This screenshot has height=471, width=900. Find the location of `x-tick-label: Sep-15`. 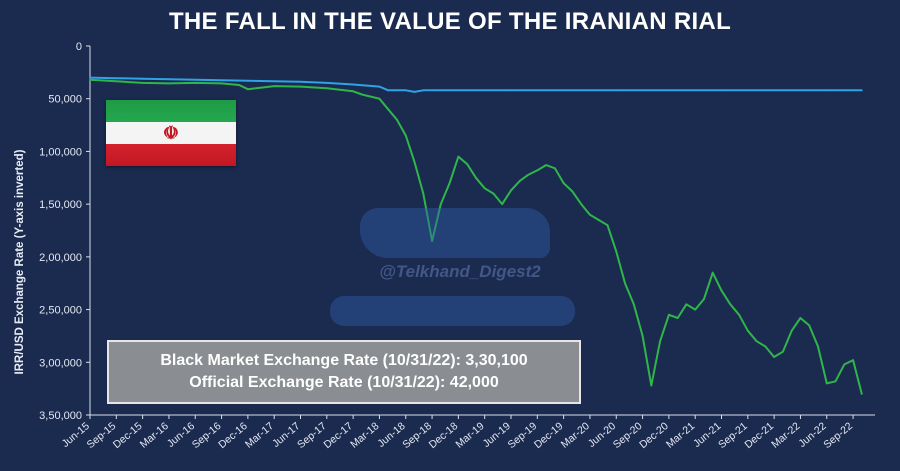

x-tick-label: Sep-15 is located at coordinates (102, 435).